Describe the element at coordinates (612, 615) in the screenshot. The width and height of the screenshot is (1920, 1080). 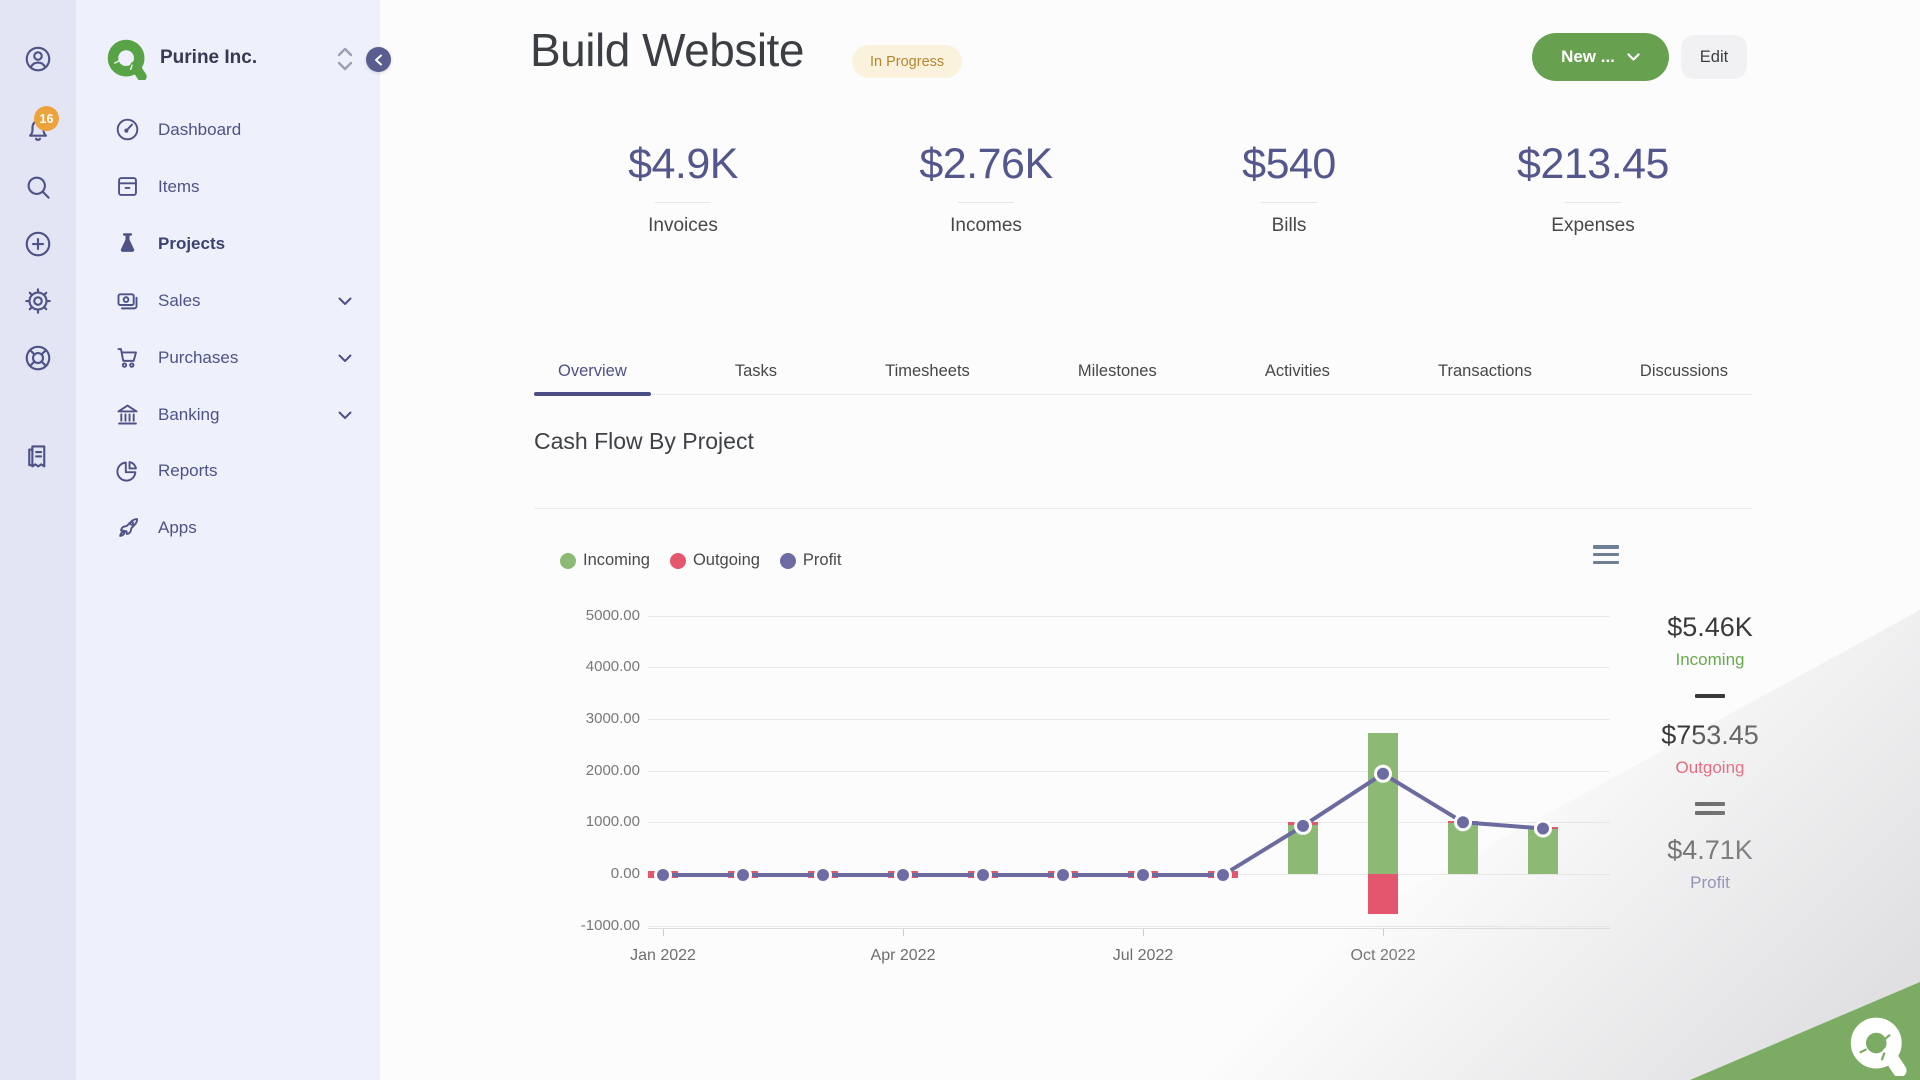
I see `y-axis-label: 5000.00` at that location.